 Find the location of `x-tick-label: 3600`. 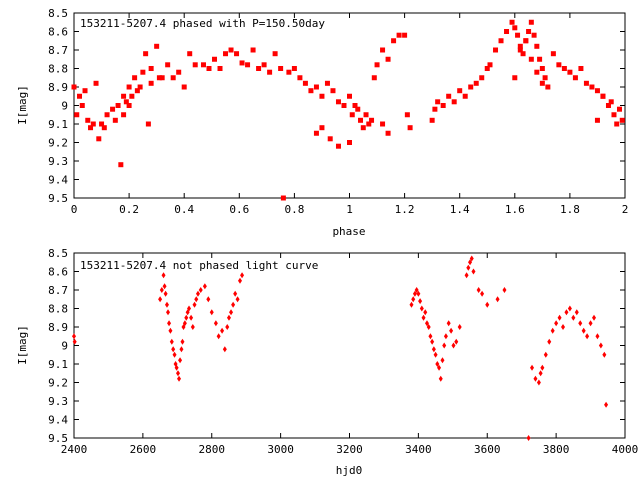

x-tick-label: 3600 is located at coordinates (487, 449).